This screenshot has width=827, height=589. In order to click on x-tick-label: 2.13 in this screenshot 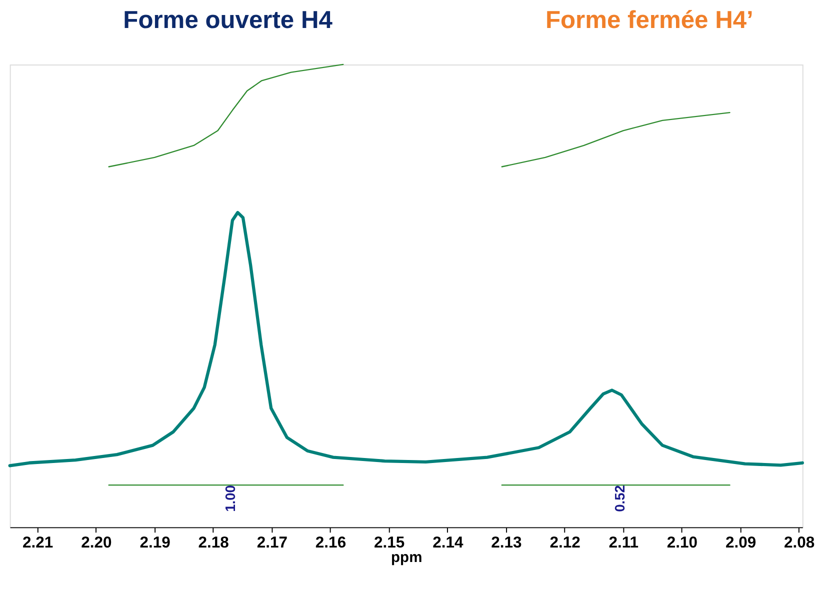, I will do `click(506, 543)`.